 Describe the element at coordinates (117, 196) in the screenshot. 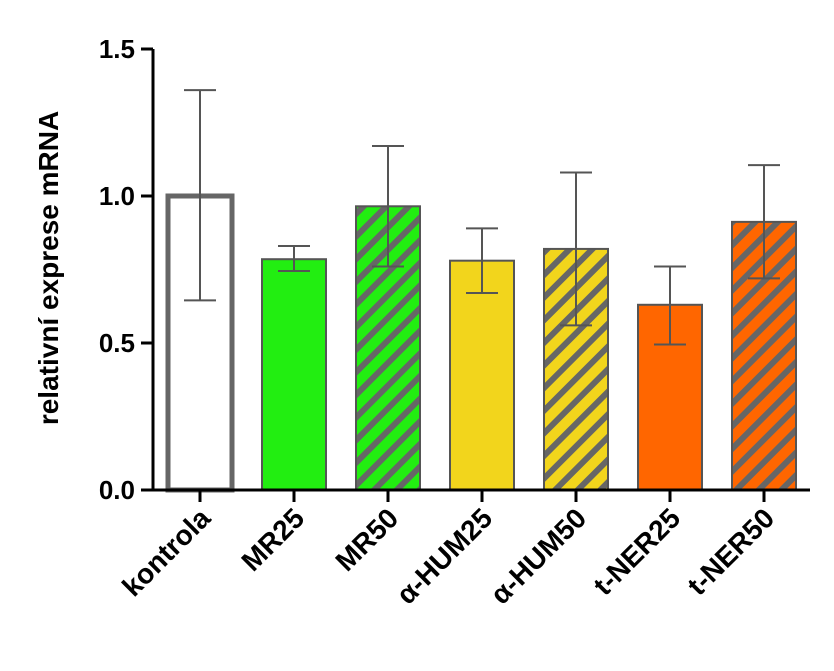

I see `y-tick-label: 1.0` at that location.